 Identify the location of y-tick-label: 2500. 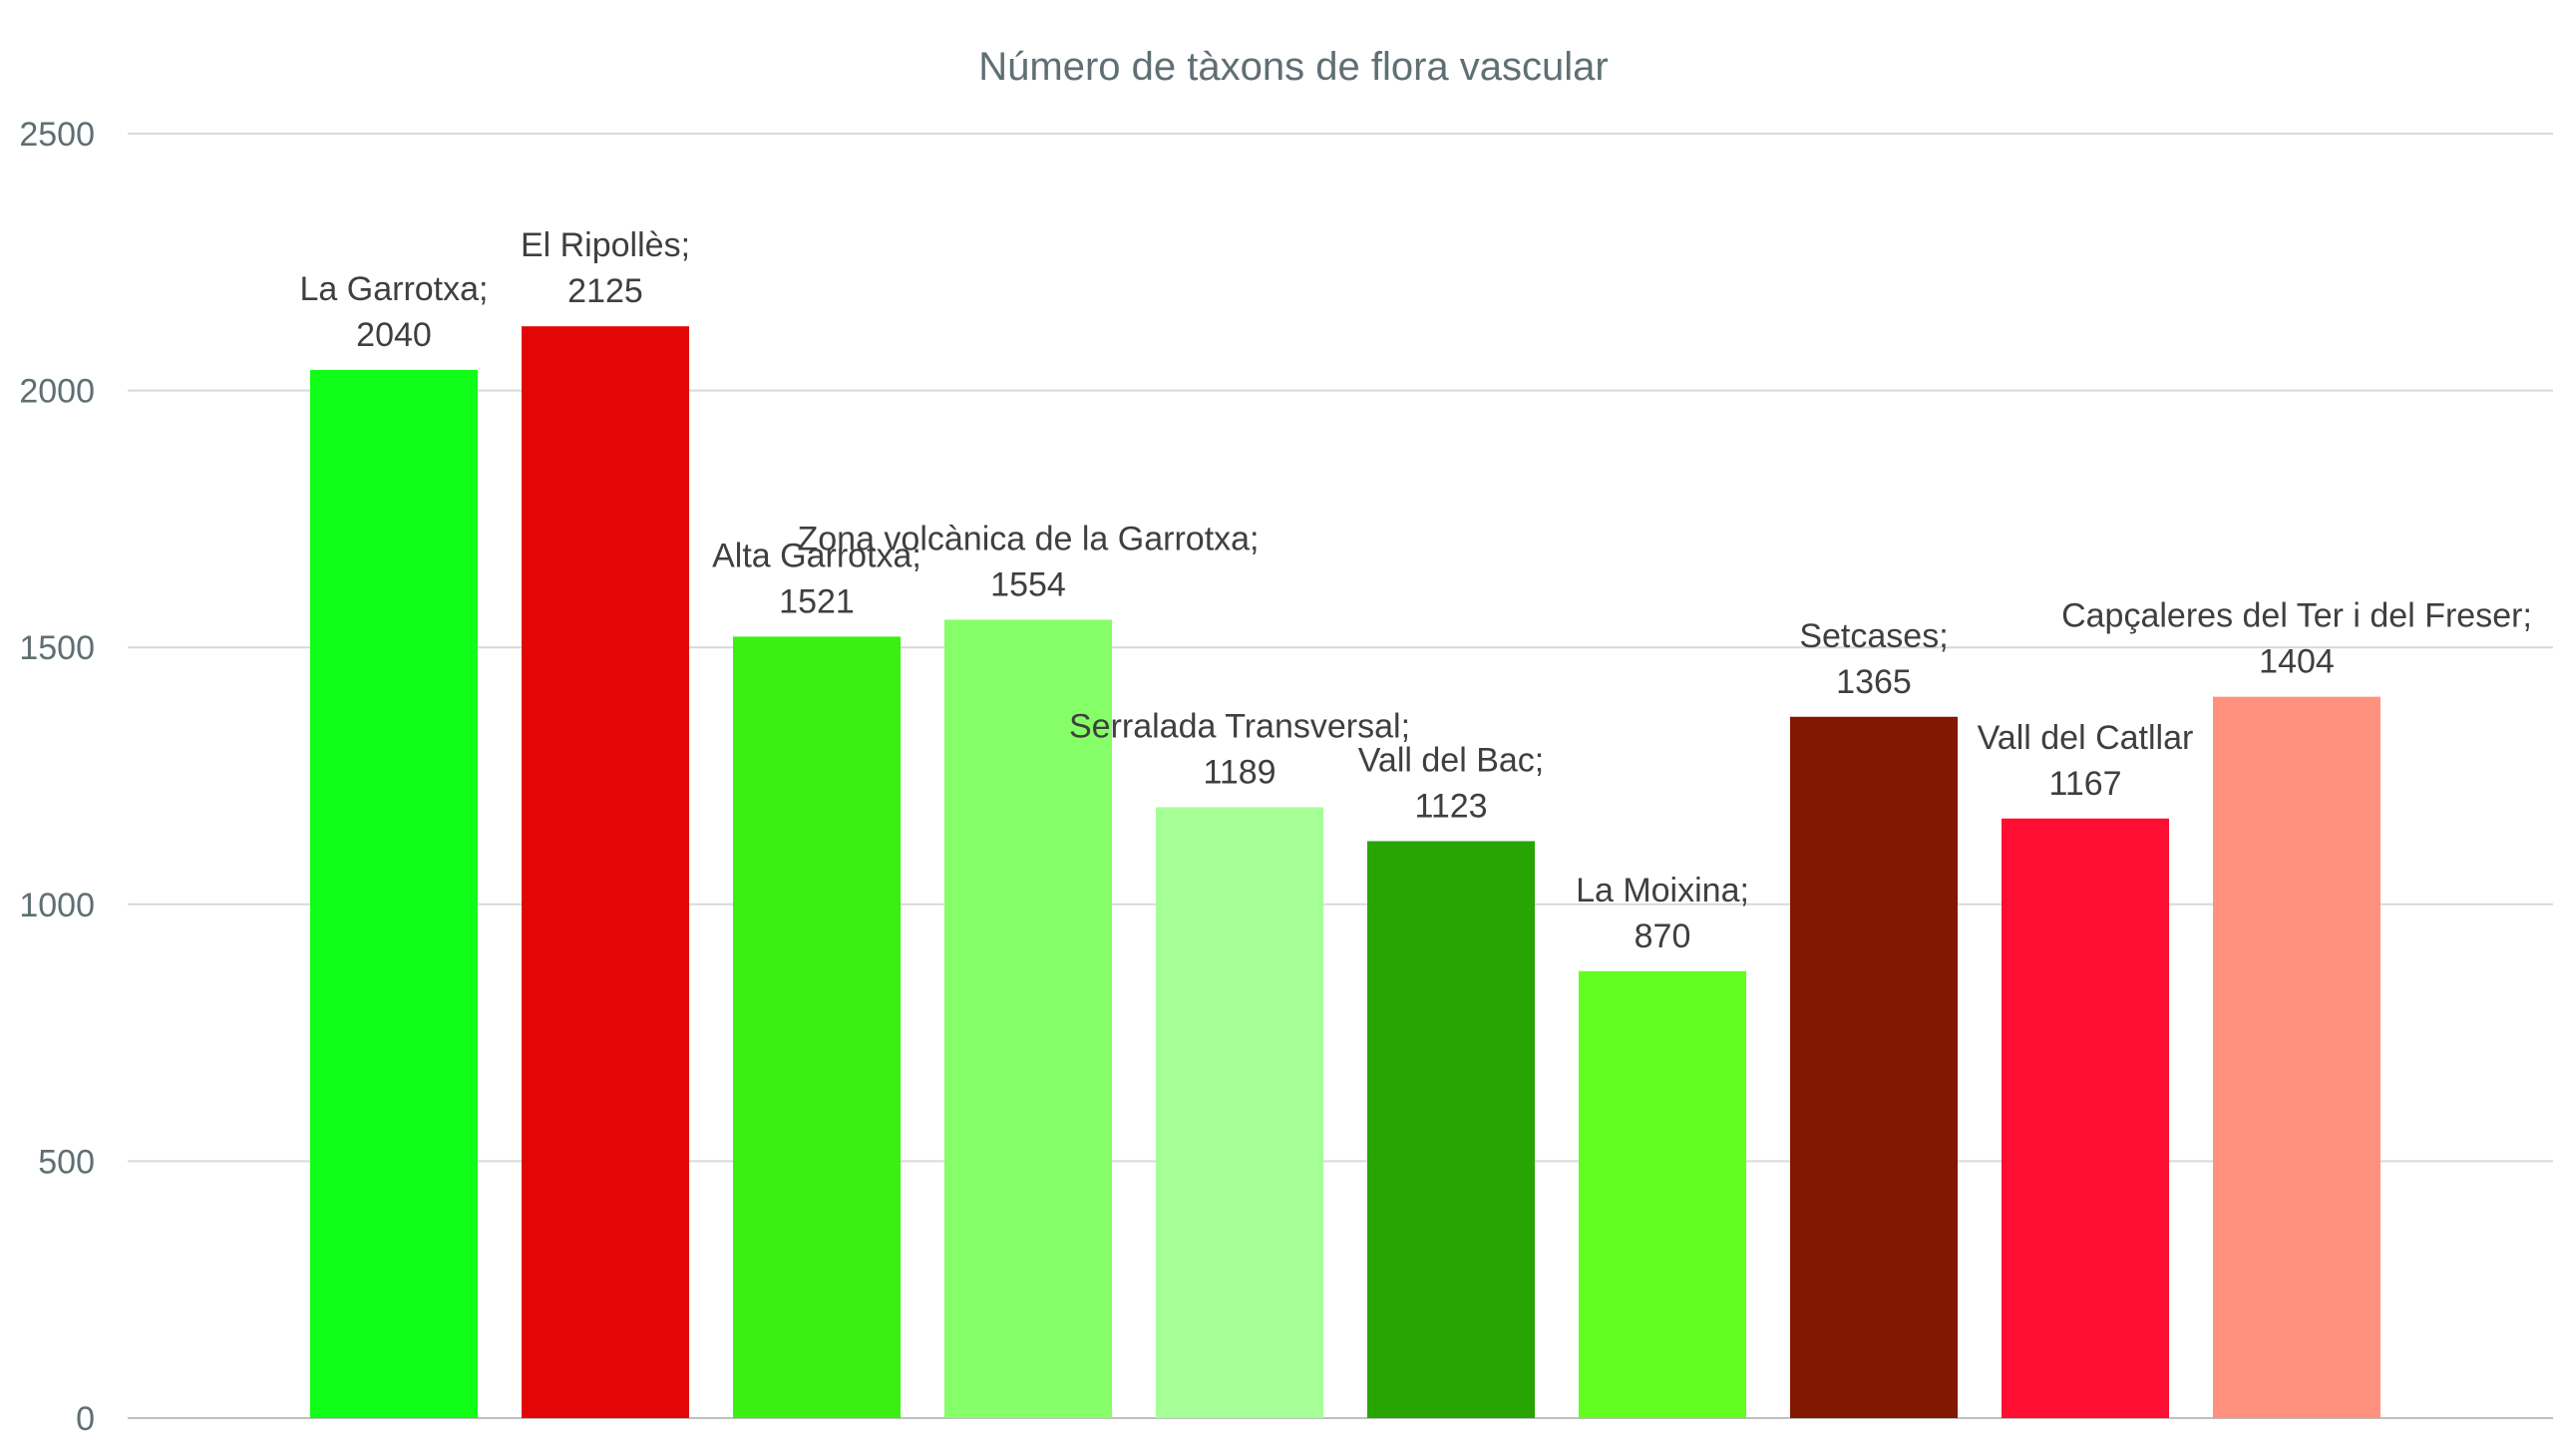
(57, 135).